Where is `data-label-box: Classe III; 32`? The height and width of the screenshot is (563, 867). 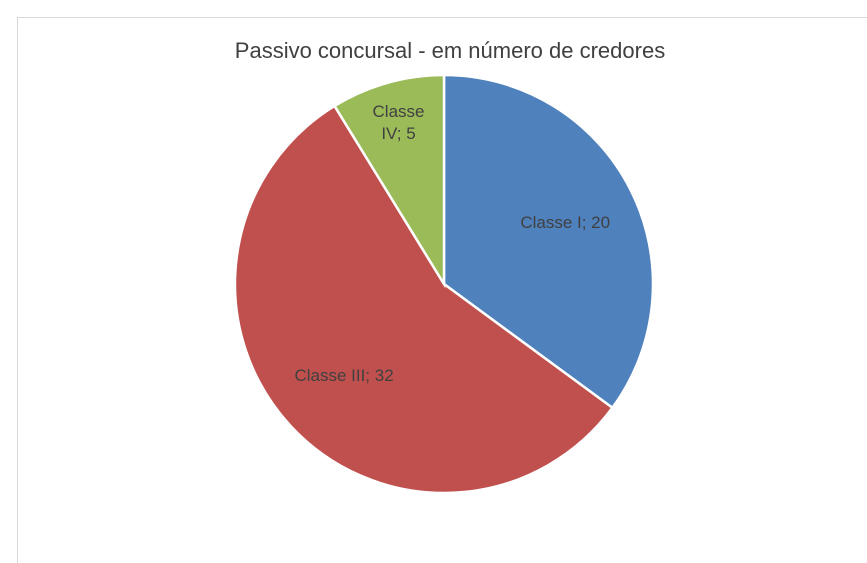
data-label-box: Classe III; 32 is located at coordinates (344, 375).